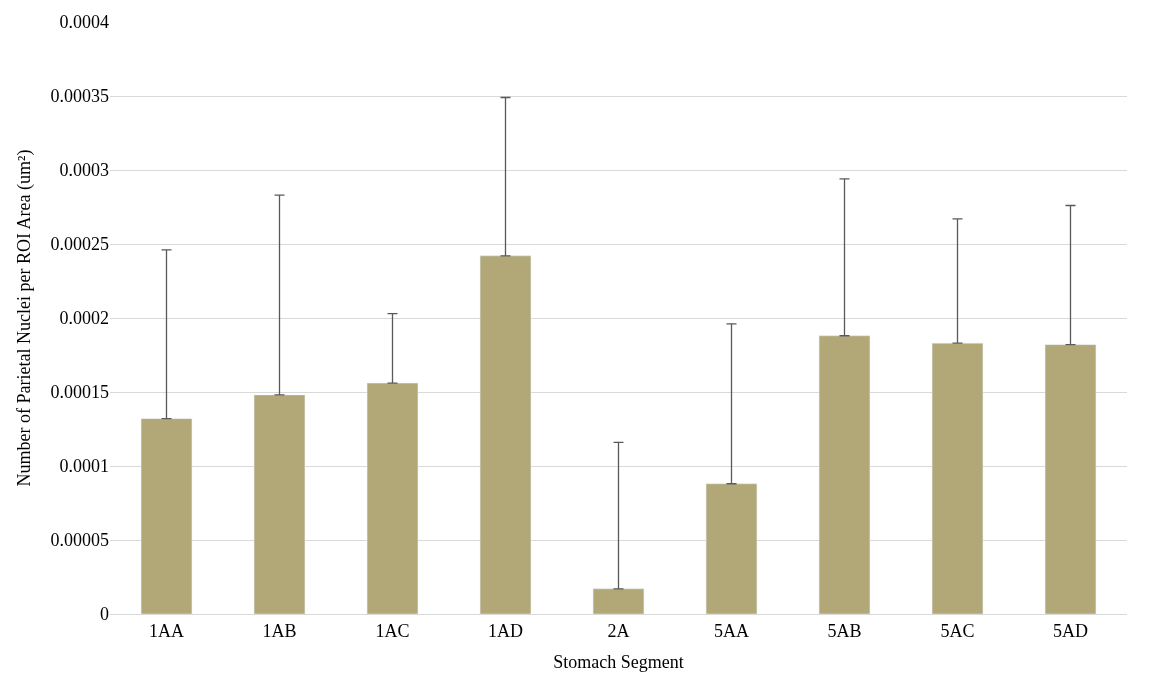 The width and height of the screenshot is (1157, 694). I want to click on y-tick-label: 0.00005, so click(79, 540).